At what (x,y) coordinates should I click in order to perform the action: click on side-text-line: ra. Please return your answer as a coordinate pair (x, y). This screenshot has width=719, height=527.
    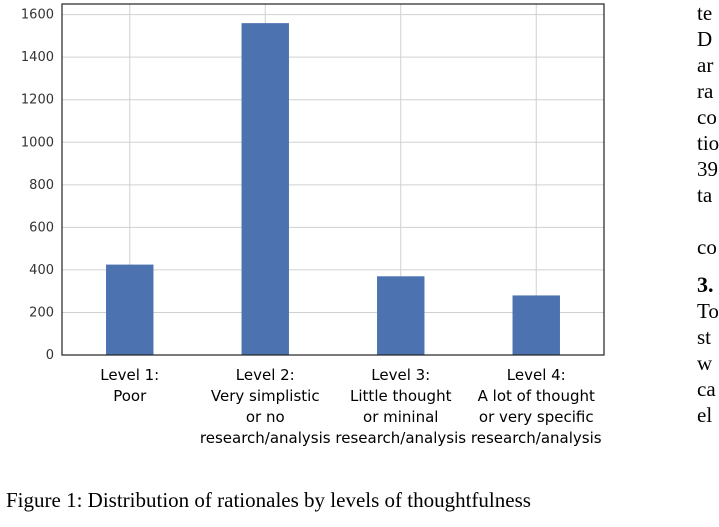
    Looking at the image, I should click on (705, 91).